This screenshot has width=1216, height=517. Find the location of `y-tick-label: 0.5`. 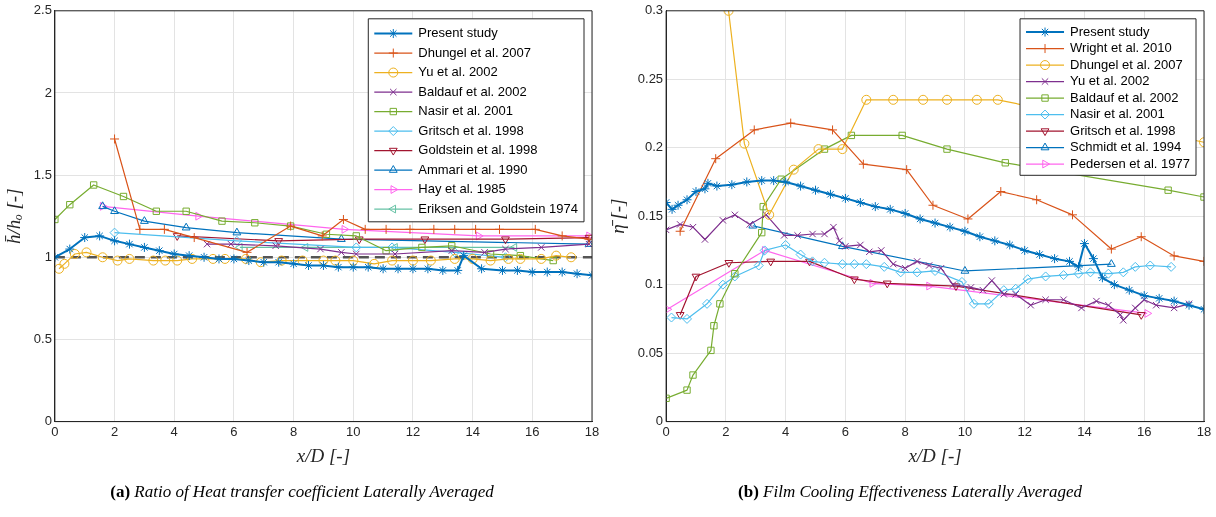

y-tick-label: 0.5 is located at coordinates (42, 339).